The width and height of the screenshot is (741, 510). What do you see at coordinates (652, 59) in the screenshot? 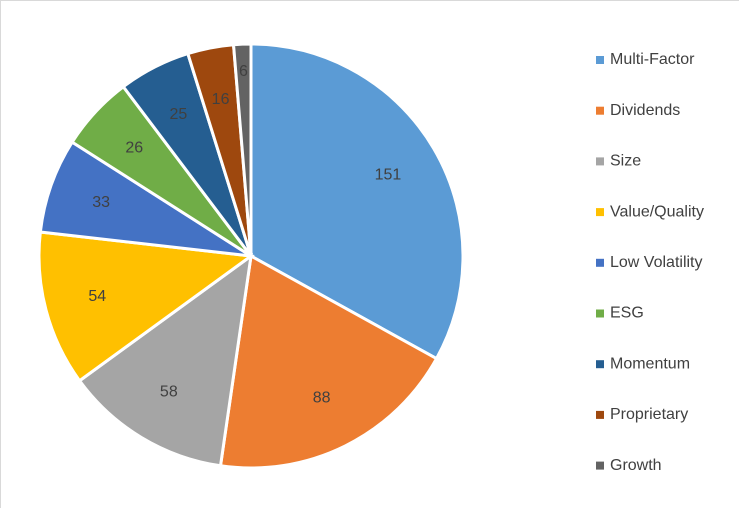
I see `legend-label: Multi-Factor` at bounding box center [652, 59].